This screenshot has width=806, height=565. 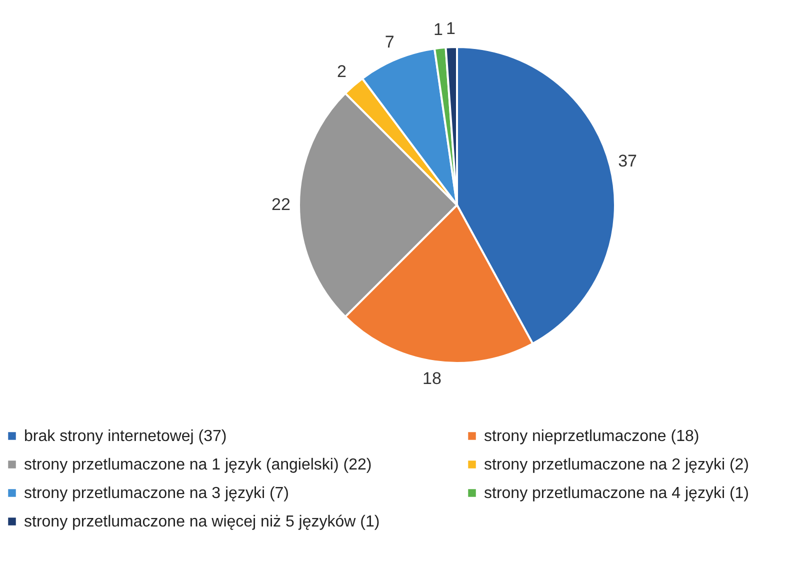 I want to click on legend-label: strony przetlumaczone na 4 języki (1), so click(x=616, y=493).